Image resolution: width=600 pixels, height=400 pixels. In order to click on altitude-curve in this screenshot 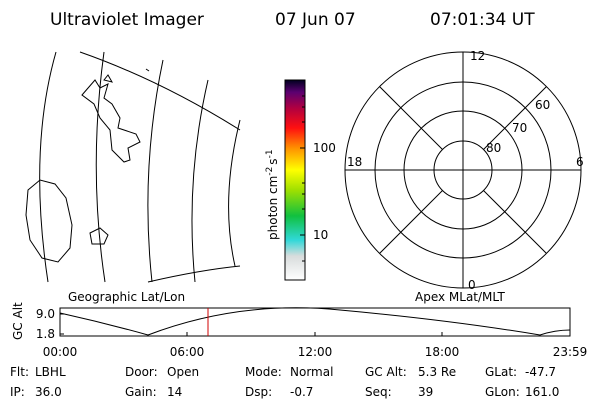, I will do `click(315, 321)`.